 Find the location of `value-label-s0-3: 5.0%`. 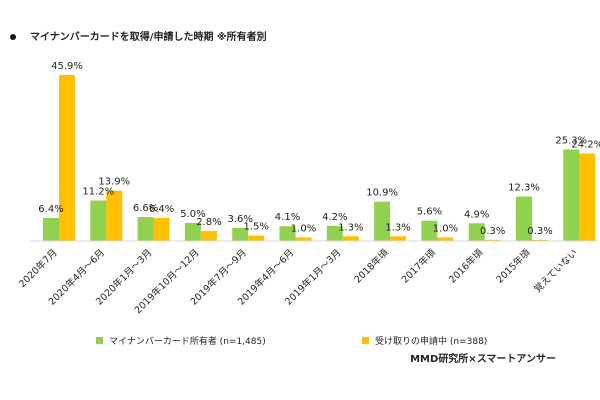

value-label-s0-3: 5.0% is located at coordinates (192, 214).